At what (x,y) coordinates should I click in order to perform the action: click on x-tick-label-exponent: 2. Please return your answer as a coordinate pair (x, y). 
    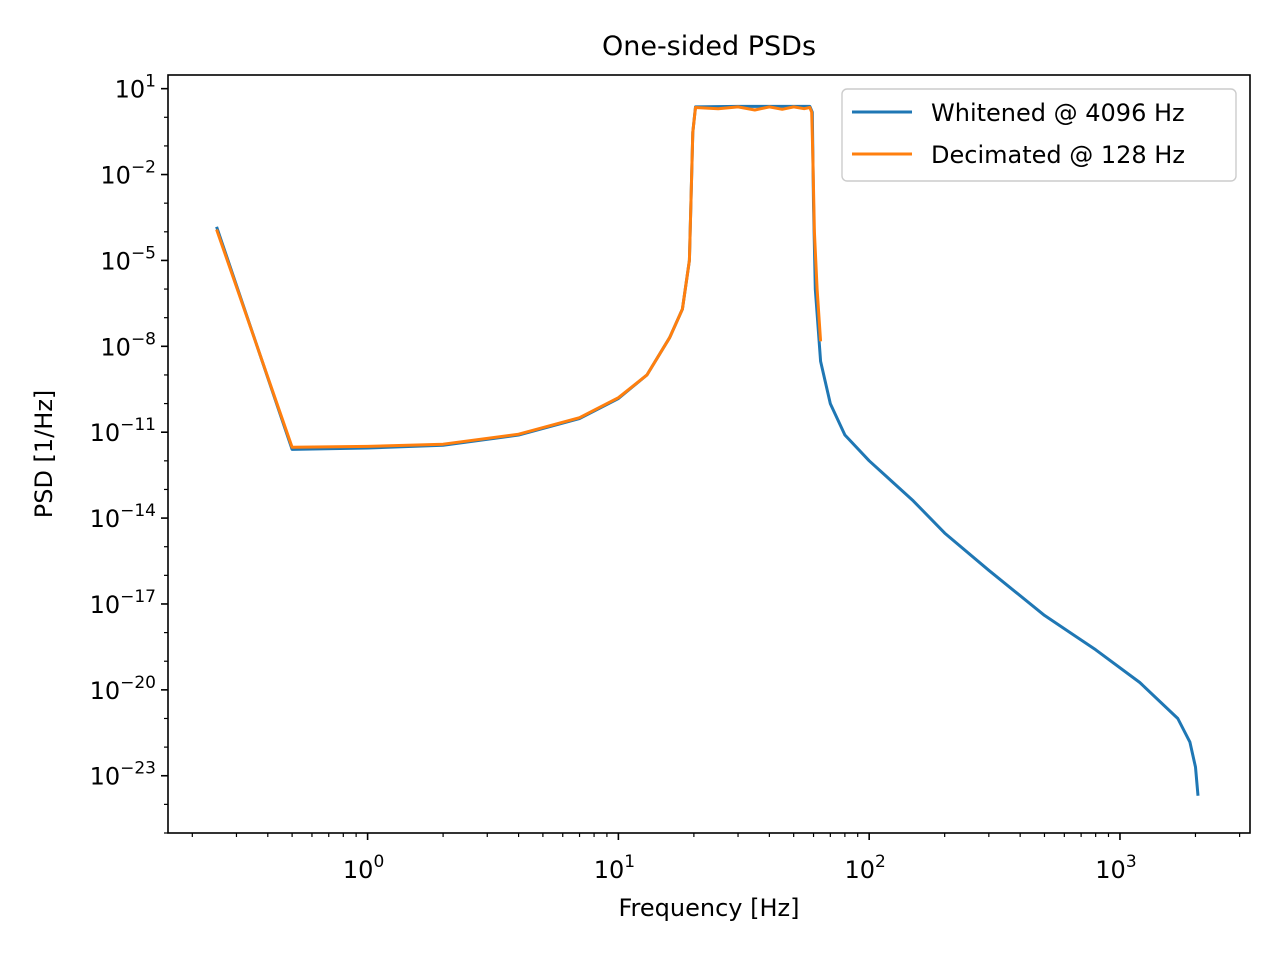
    Looking at the image, I should click on (880, 862).